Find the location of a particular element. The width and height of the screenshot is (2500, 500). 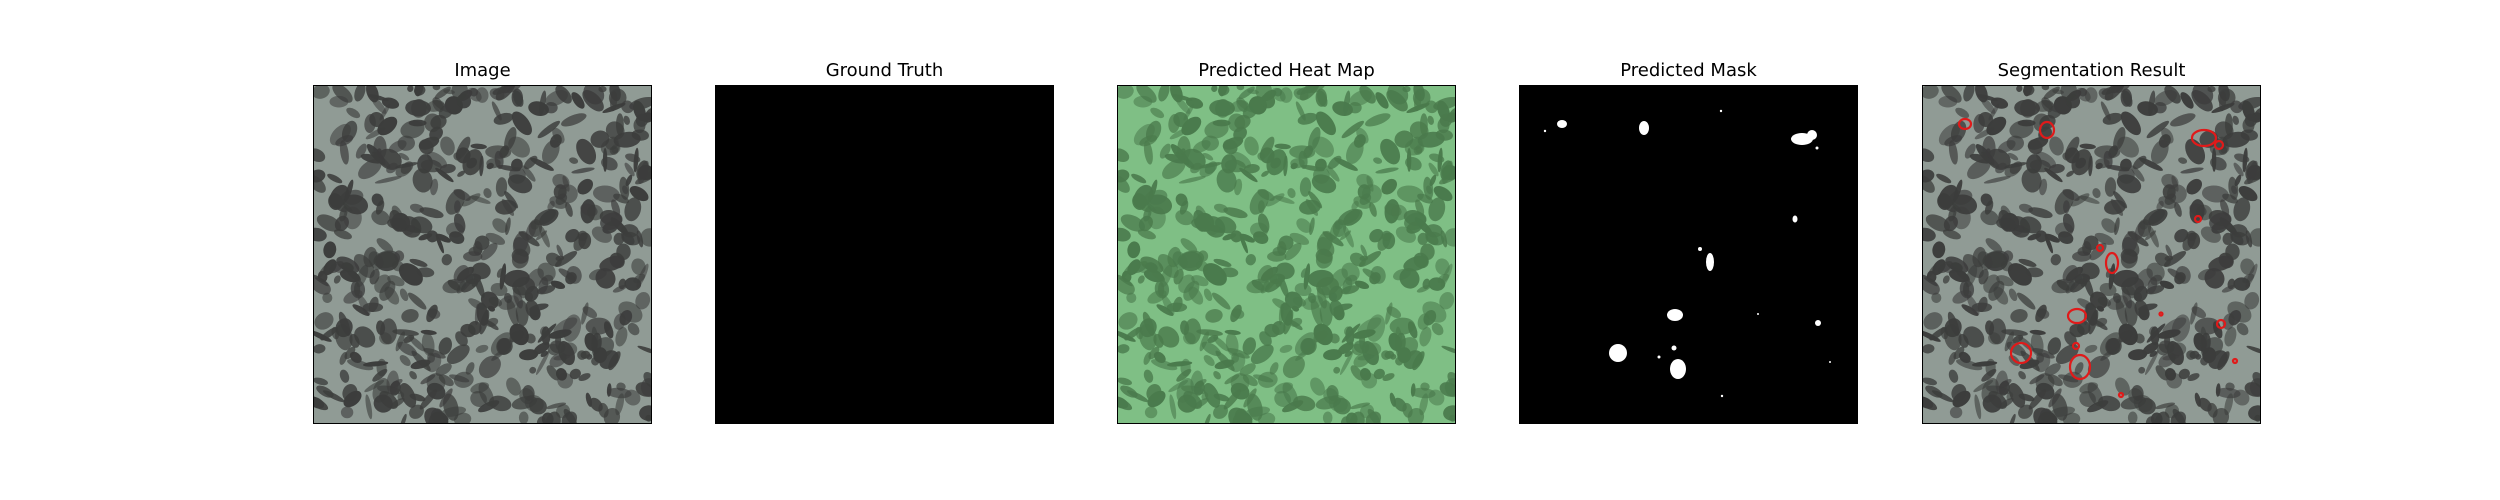

panel-title: Predicted Mask is located at coordinates (1688, 71).